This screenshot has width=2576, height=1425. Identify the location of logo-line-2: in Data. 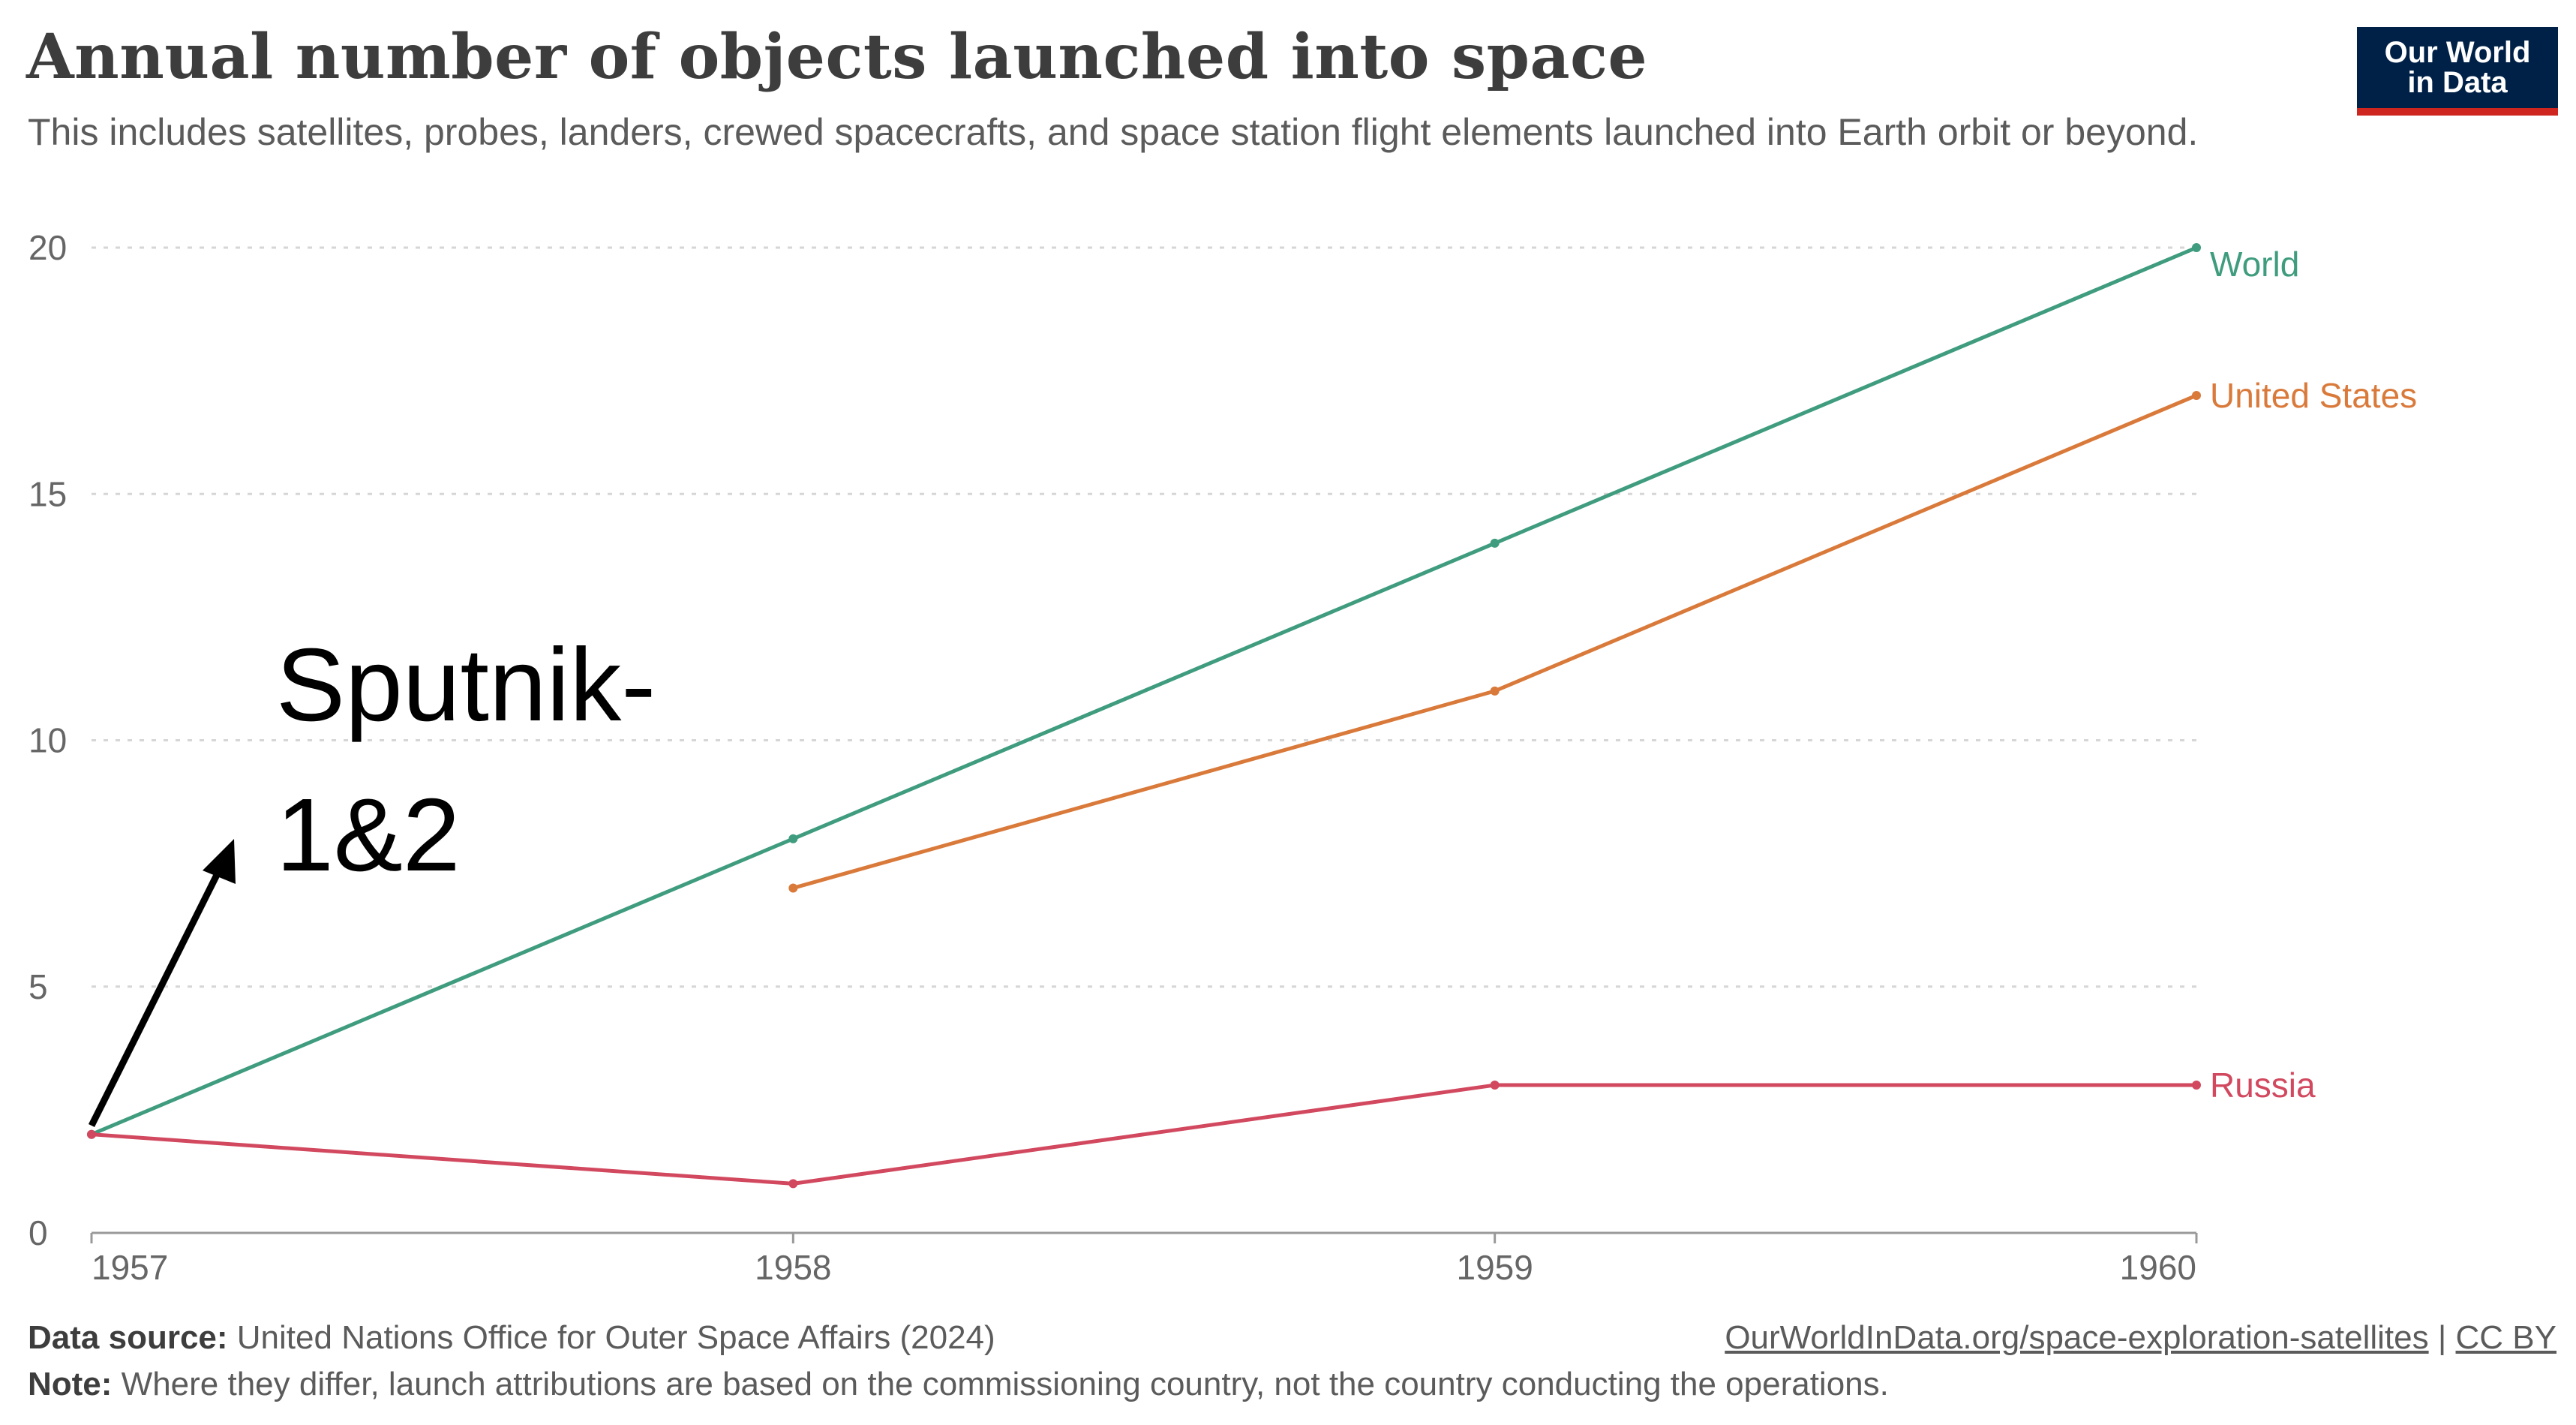
(2457, 82).